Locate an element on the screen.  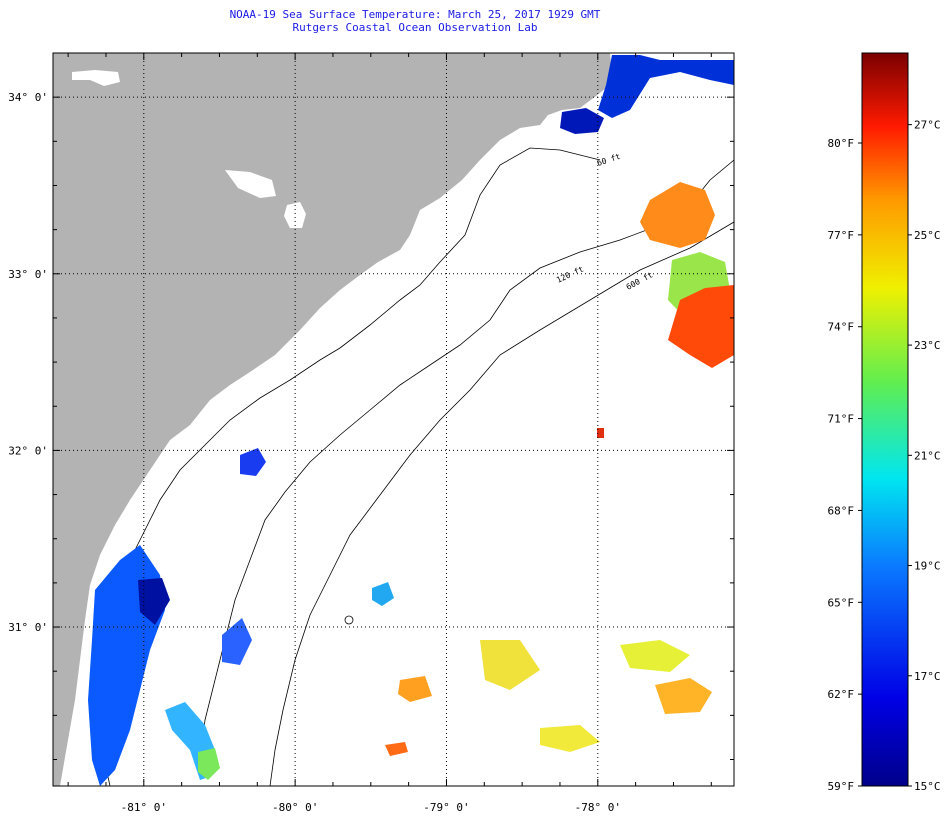
colorbar-c-label: 25°C is located at coordinates (927, 235).